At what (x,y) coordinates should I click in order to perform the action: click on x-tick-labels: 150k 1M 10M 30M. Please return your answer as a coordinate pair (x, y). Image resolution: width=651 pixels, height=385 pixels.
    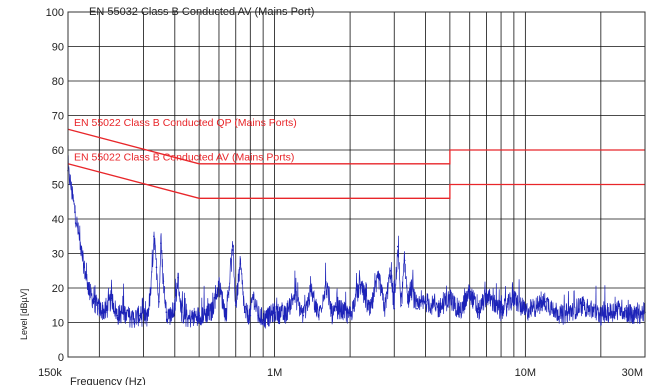
    Looking at the image, I should click on (340, 373).